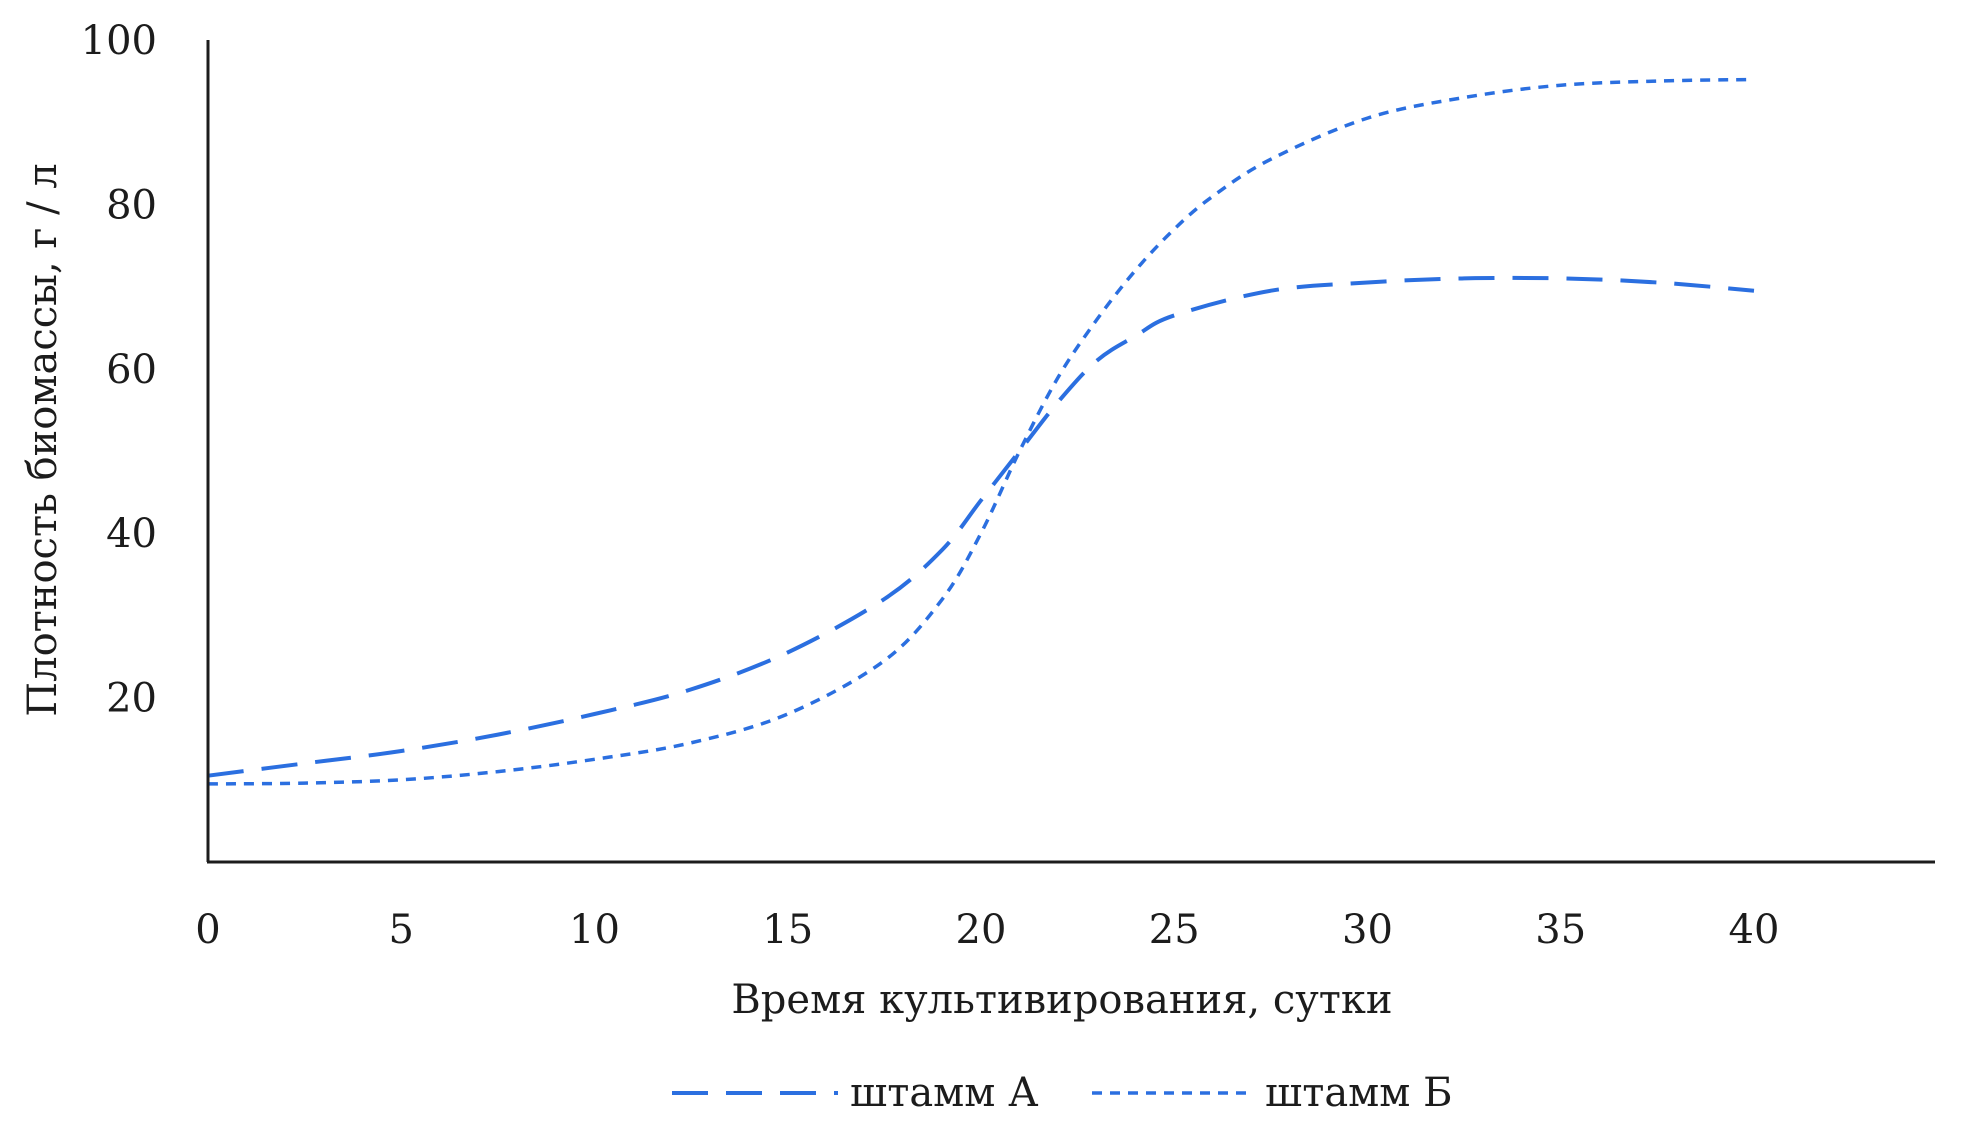 This screenshot has height=1138, width=1961. I want to click on x-tick-label: 40, so click(1754, 930).